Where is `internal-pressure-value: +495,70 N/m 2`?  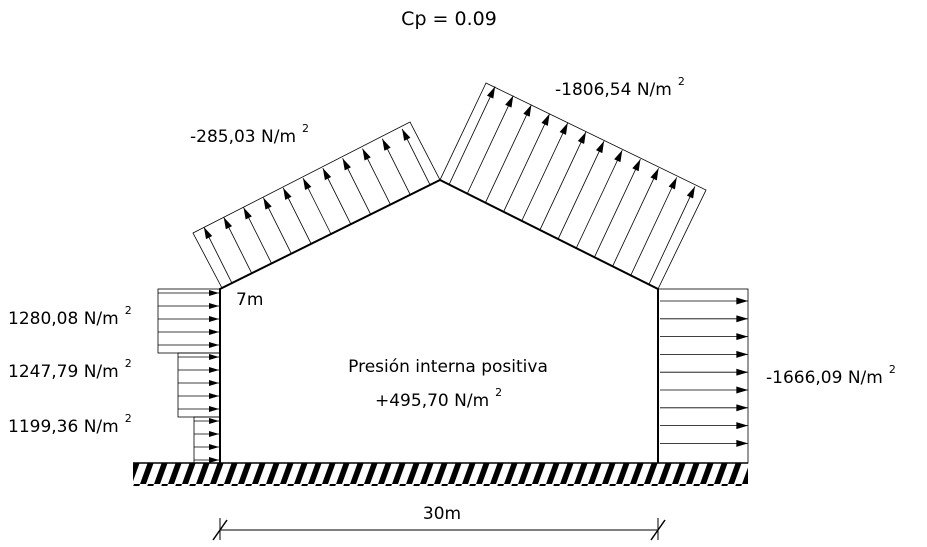 internal-pressure-value: +495,70 N/m 2 is located at coordinates (438, 398).